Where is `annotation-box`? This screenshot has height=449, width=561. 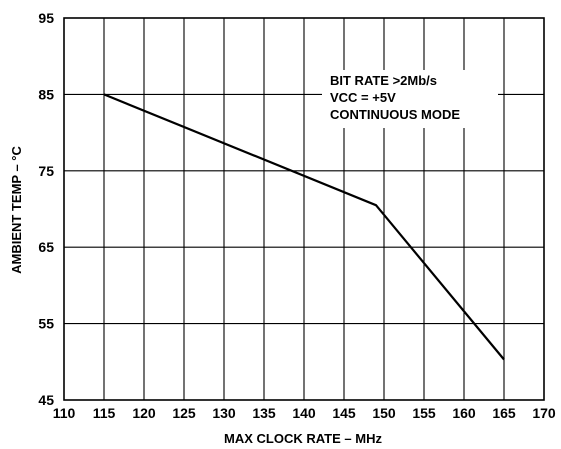
annotation-box is located at coordinates (410, 99).